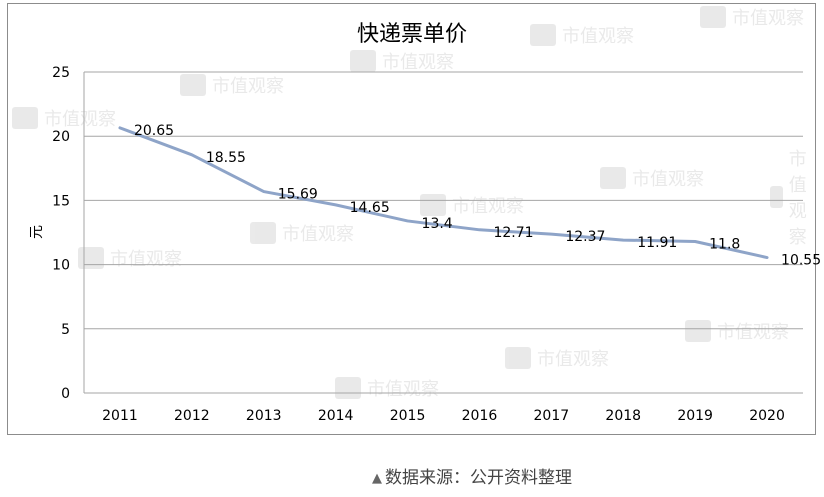 The image size is (824, 497). I want to click on y-tick-label: 5, so click(65, 330).